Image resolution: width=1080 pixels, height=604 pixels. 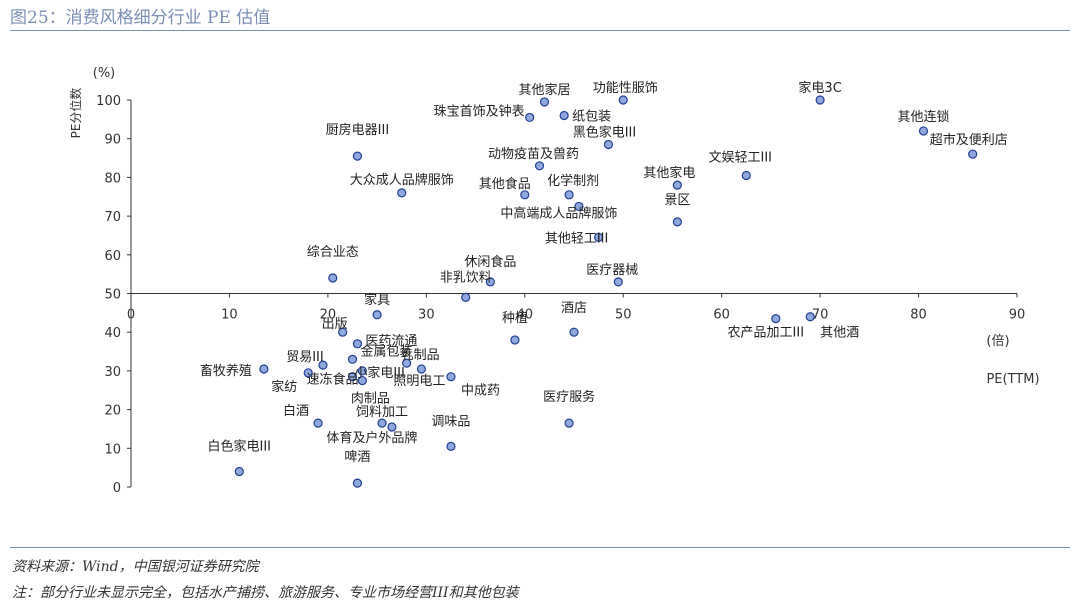 What do you see at coordinates (573, 181) in the screenshot?
I see `data-label: 化学制剂` at bounding box center [573, 181].